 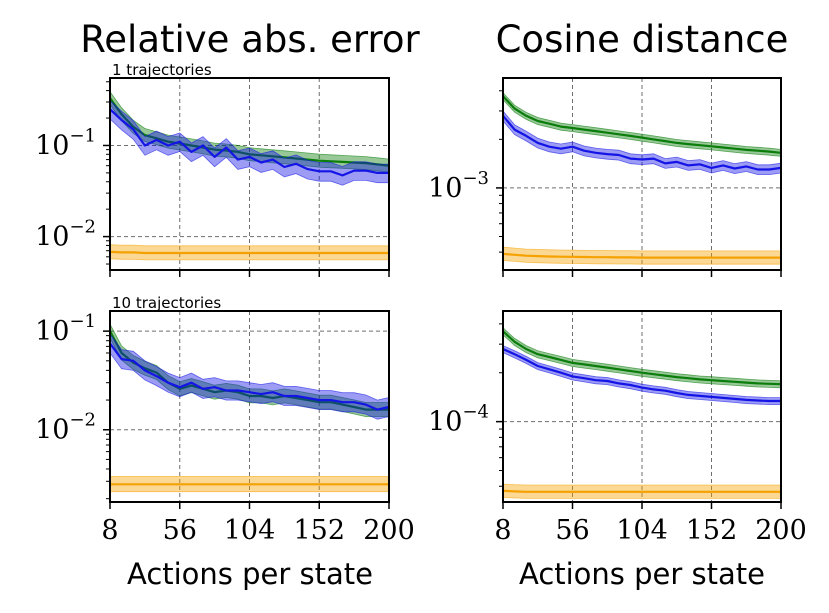 What do you see at coordinates (642, 574) in the screenshot?
I see `x-axis-label-right: Actions per state` at bounding box center [642, 574].